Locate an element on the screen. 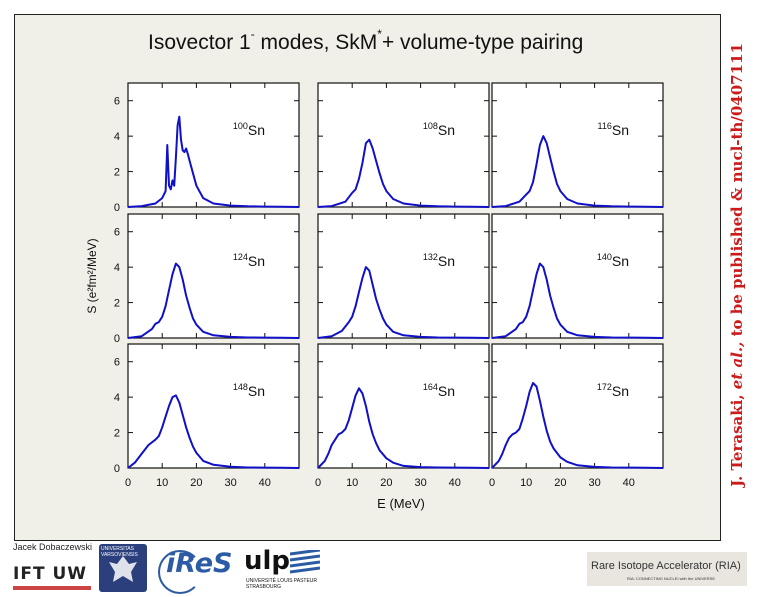 The width and height of the screenshot is (763, 597). ria-logo-subtext: RIA: CONNECTING NUCLEI with the UNIVERSE is located at coordinates (671, 578).